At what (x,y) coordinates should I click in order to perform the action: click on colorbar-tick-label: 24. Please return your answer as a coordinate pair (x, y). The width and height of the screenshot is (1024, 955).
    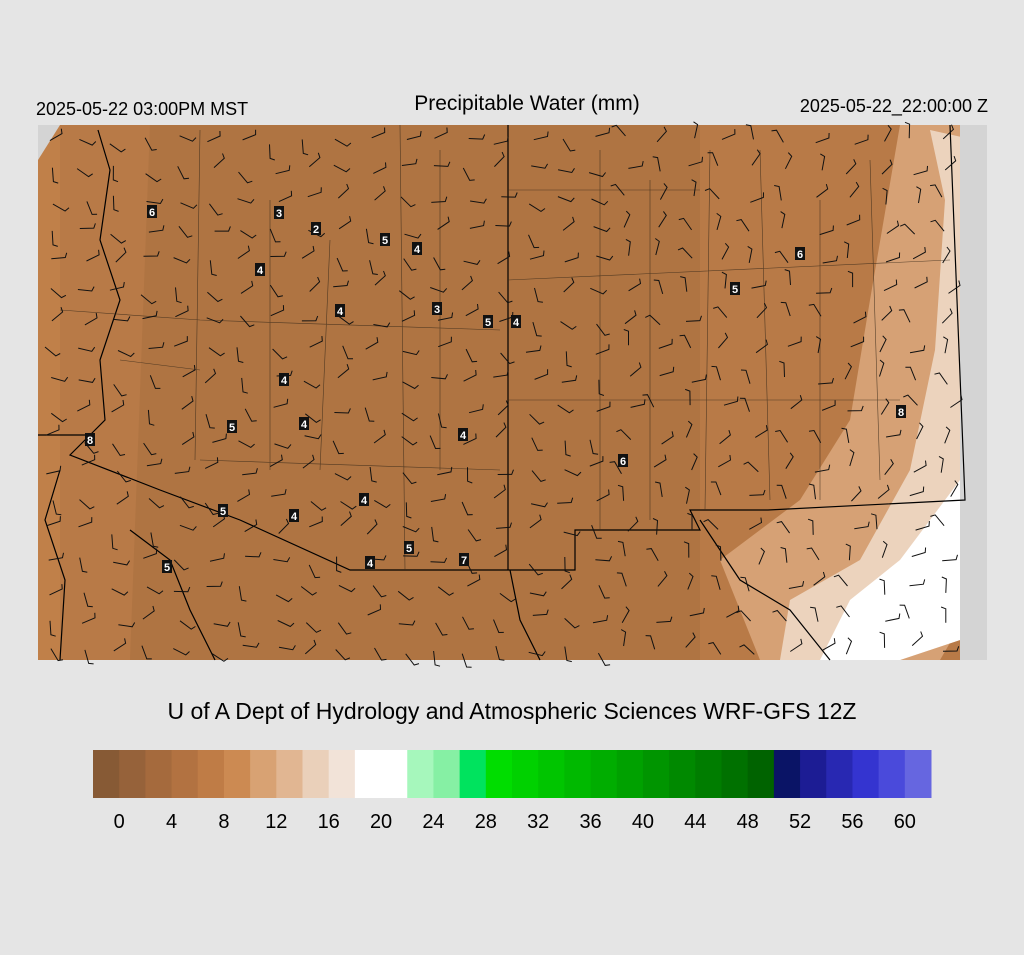
    Looking at the image, I should click on (433, 822).